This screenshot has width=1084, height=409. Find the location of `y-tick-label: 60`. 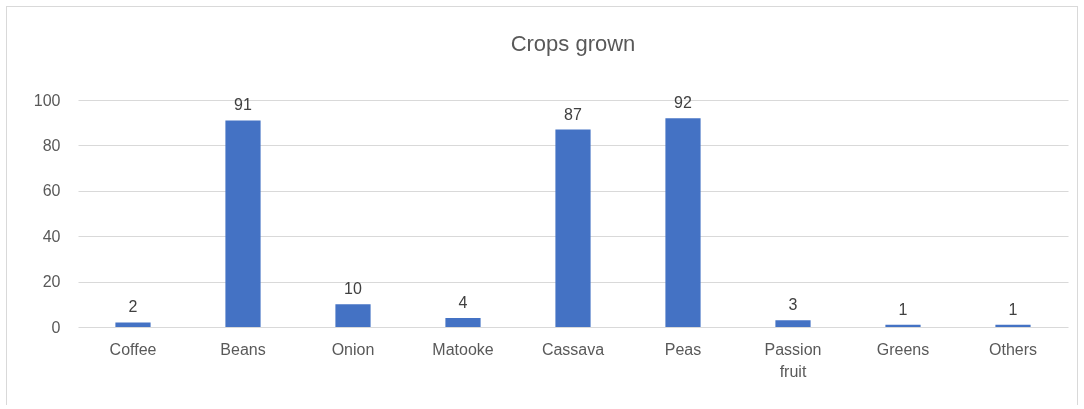

y-tick-label: 60 is located at coordinates (51, 191).